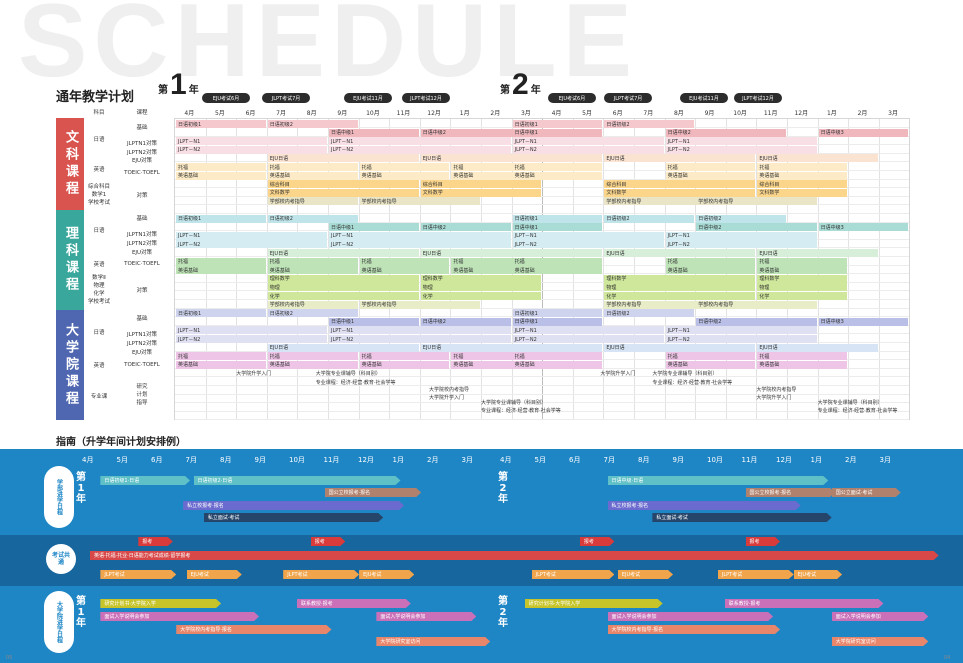 The image size is (963, 663). I want to click on guide-bar: 联系教授·报考, so click(354, 603).